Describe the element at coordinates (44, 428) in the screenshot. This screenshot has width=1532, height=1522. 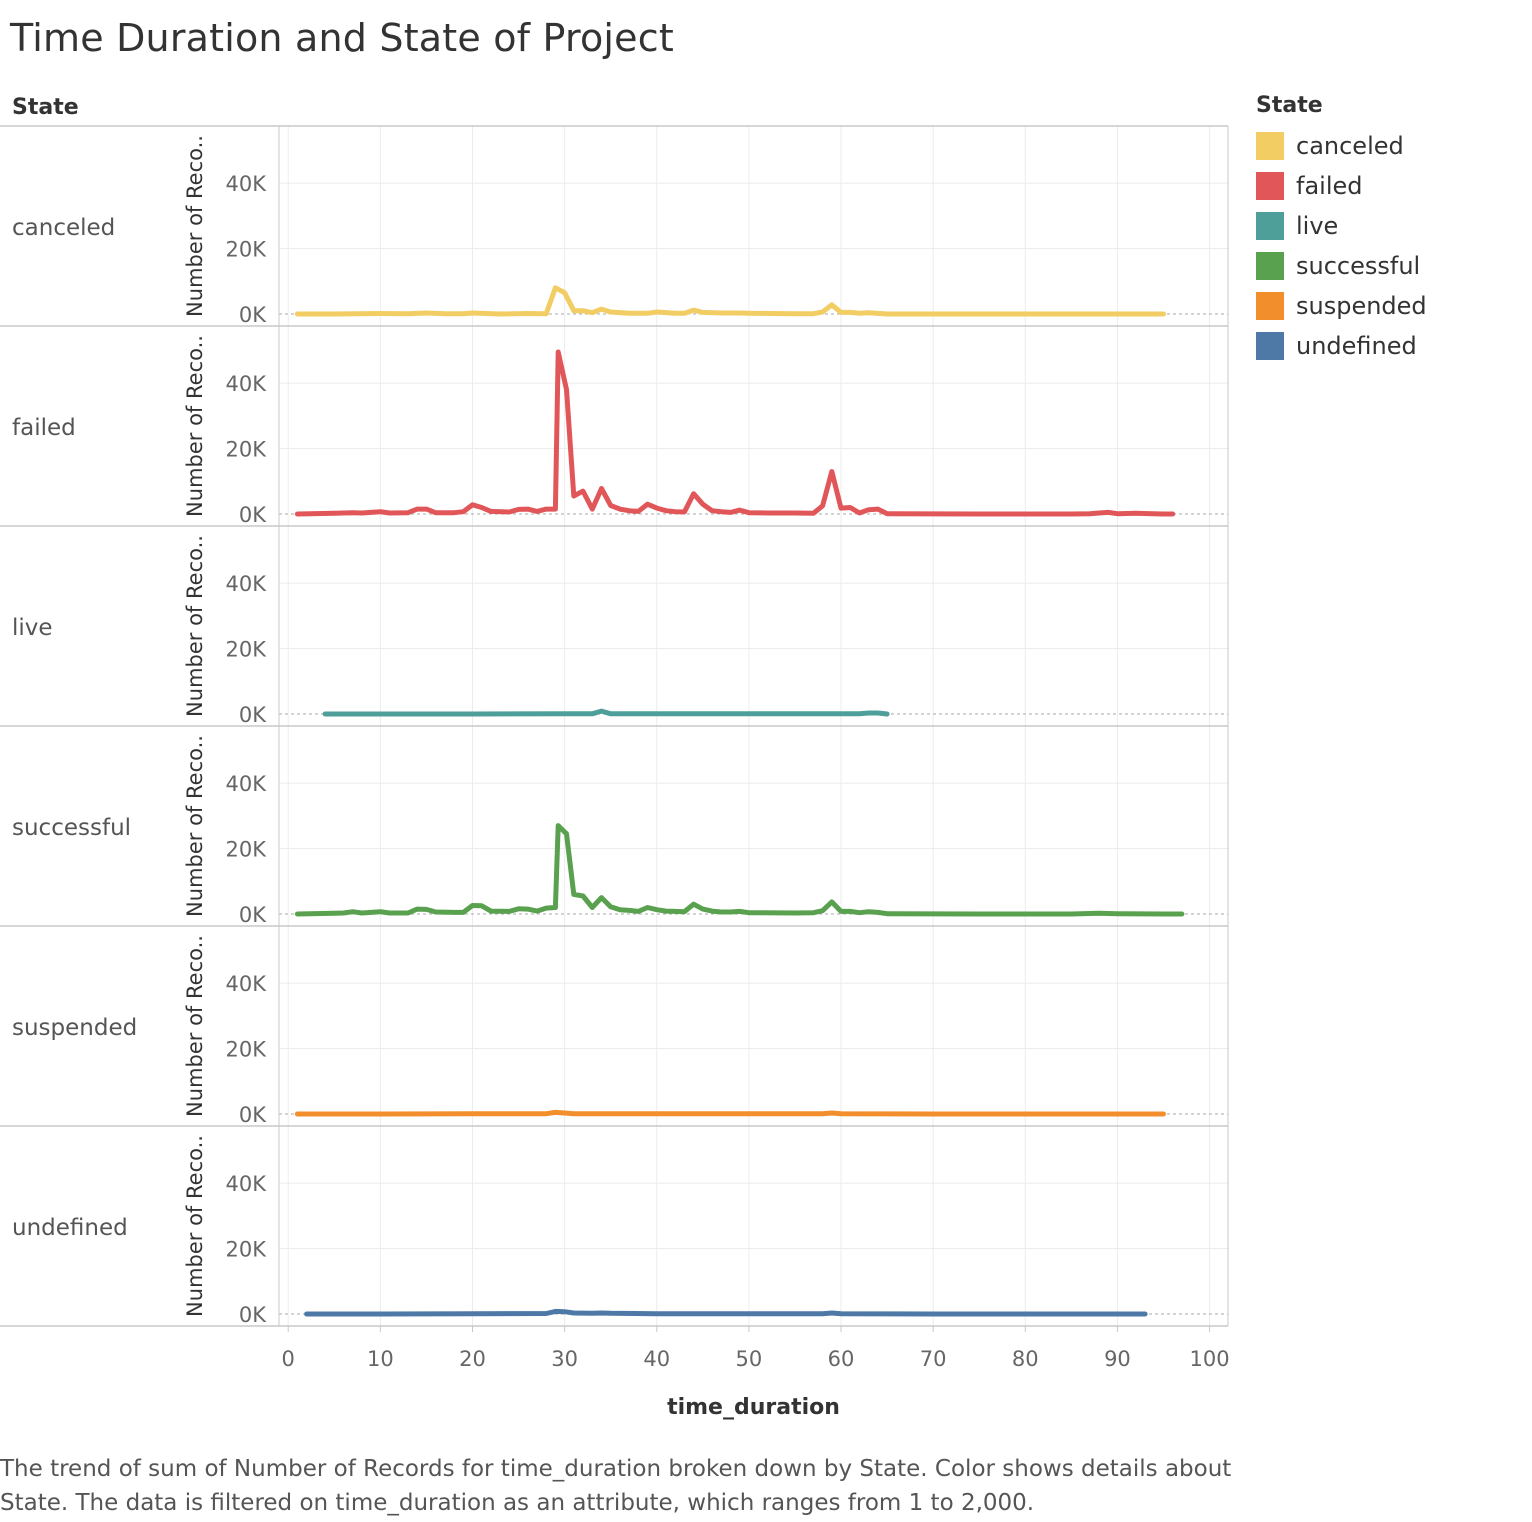
I see `facet-row-label: failed` at that location.